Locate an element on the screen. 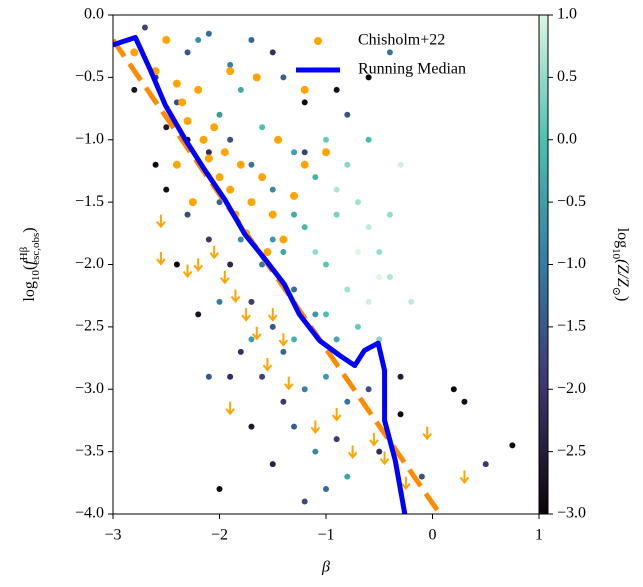 The height and width of the screenshot is (587, 643). colorbar-tick-label: −1.5 is located at coordinates (571, 326).